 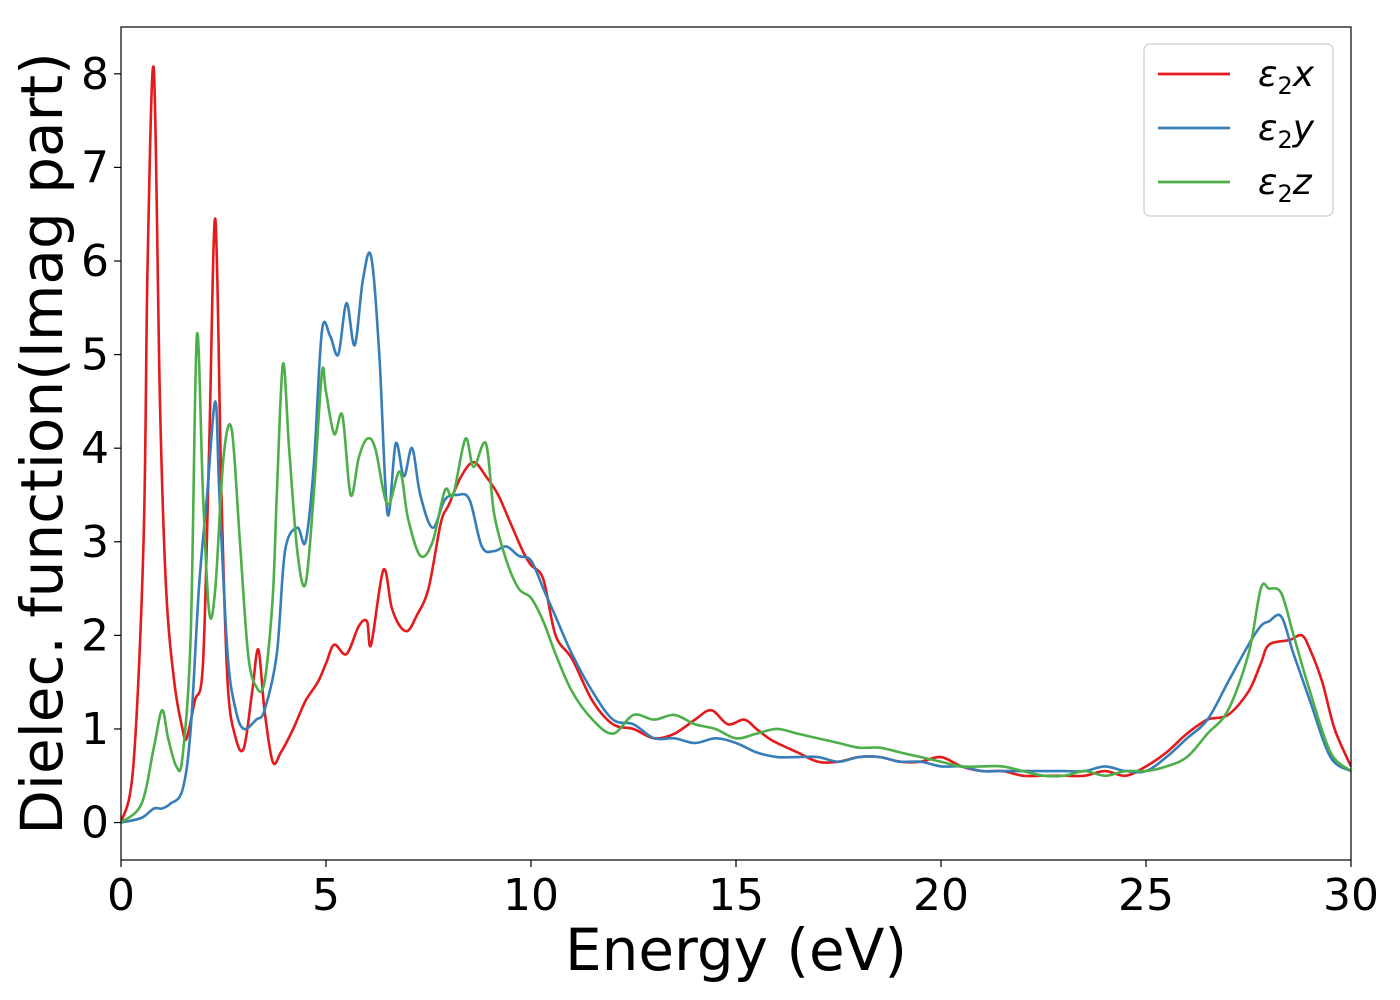 I want to click on legend-label-y: ε2y, so click(x=1286, y=131).